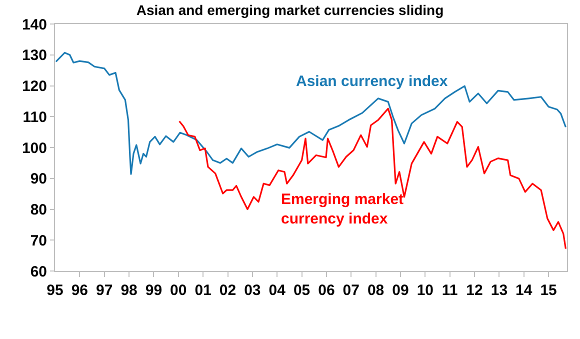 The width and height of the screenshot is (580, 339). Describe the element at coordinates (34, 25) in the screenshot. I see `y-tick-label: 140` at that location.